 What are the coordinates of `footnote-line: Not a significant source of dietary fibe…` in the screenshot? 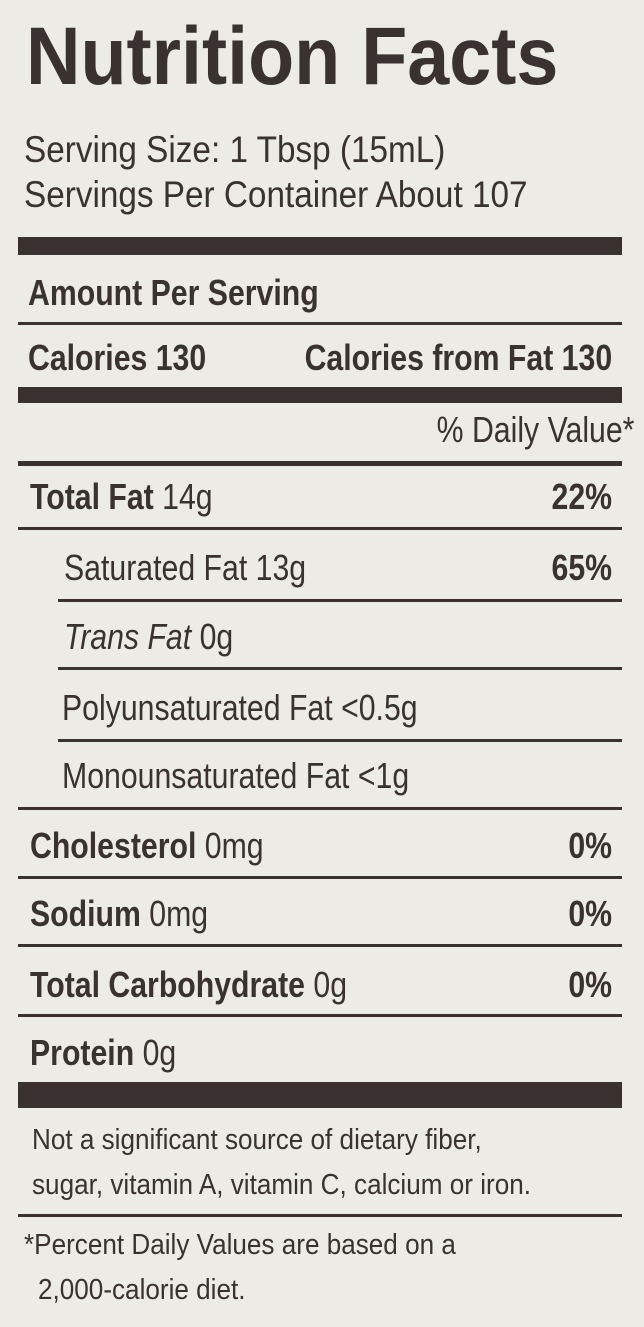 It's located at (257, 1140).